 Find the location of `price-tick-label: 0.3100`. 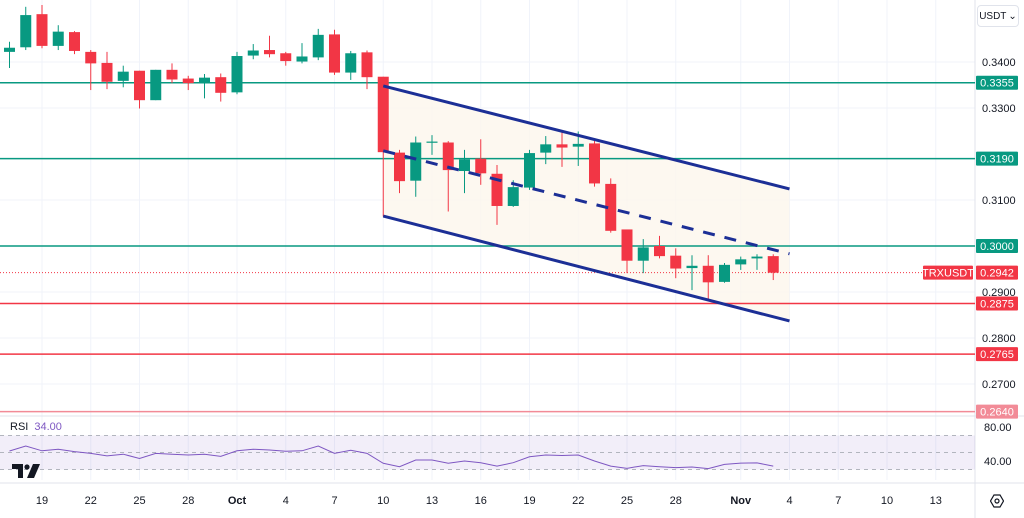

price-tick-label: 0.3100 is located at coordinates (999, 201).